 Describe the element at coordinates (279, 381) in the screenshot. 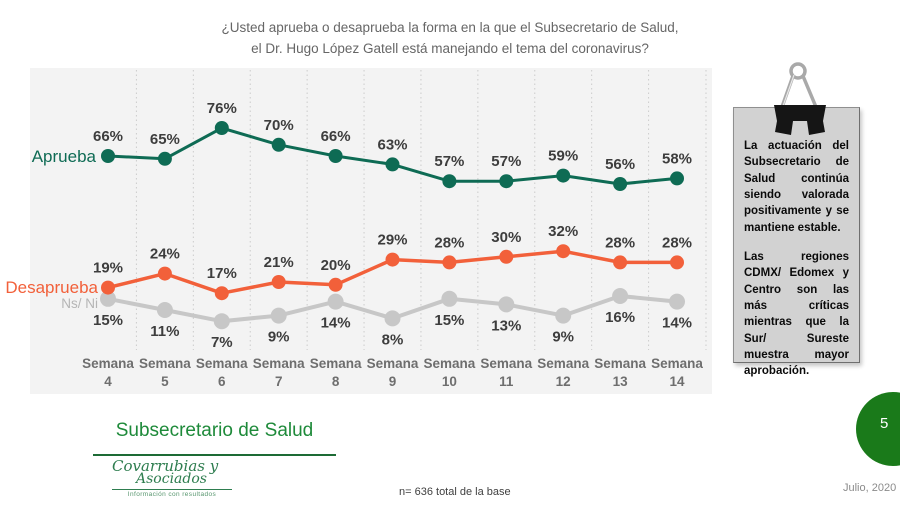

I see `x-tick-value: 7` at that location.